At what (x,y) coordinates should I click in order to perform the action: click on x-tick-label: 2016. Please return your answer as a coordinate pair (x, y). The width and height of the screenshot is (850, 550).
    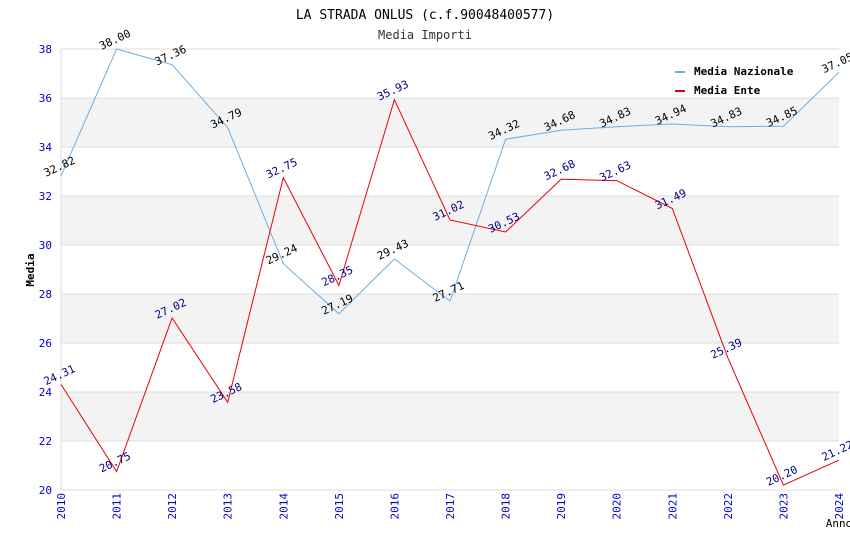
    Looking at the image, I should click on (394, 506).